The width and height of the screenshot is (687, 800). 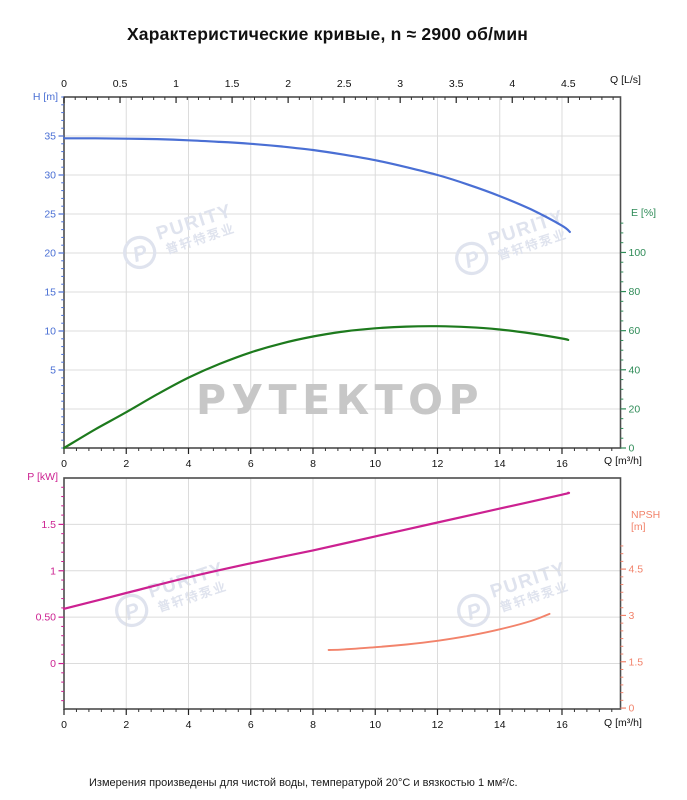 I want to click on x-top-tick-label: 3, so click(x=400, y=84).